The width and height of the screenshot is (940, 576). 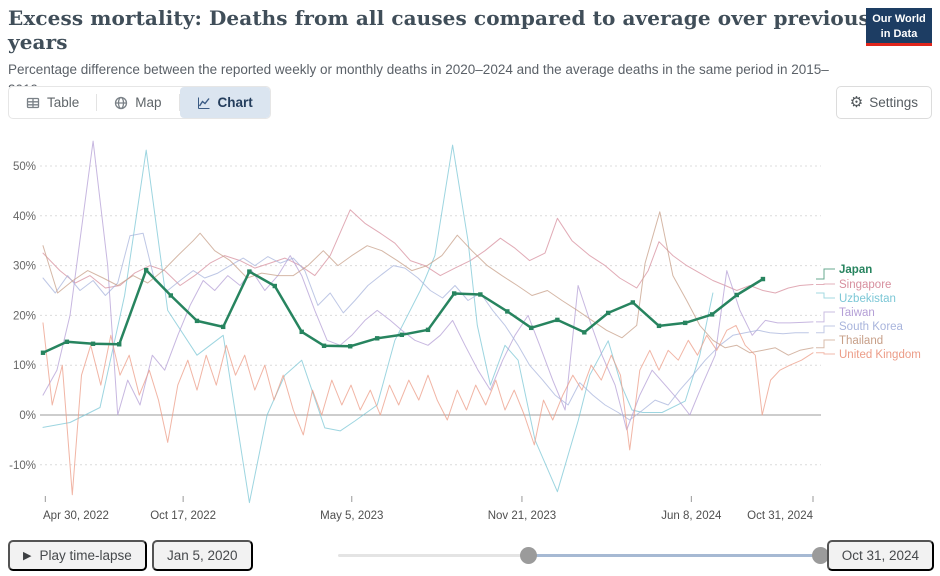 What do you see at coordinates (861, 341) in the screenshot?
I see `legend-label-thailand: Thailand` at bounding box center [861, 341].